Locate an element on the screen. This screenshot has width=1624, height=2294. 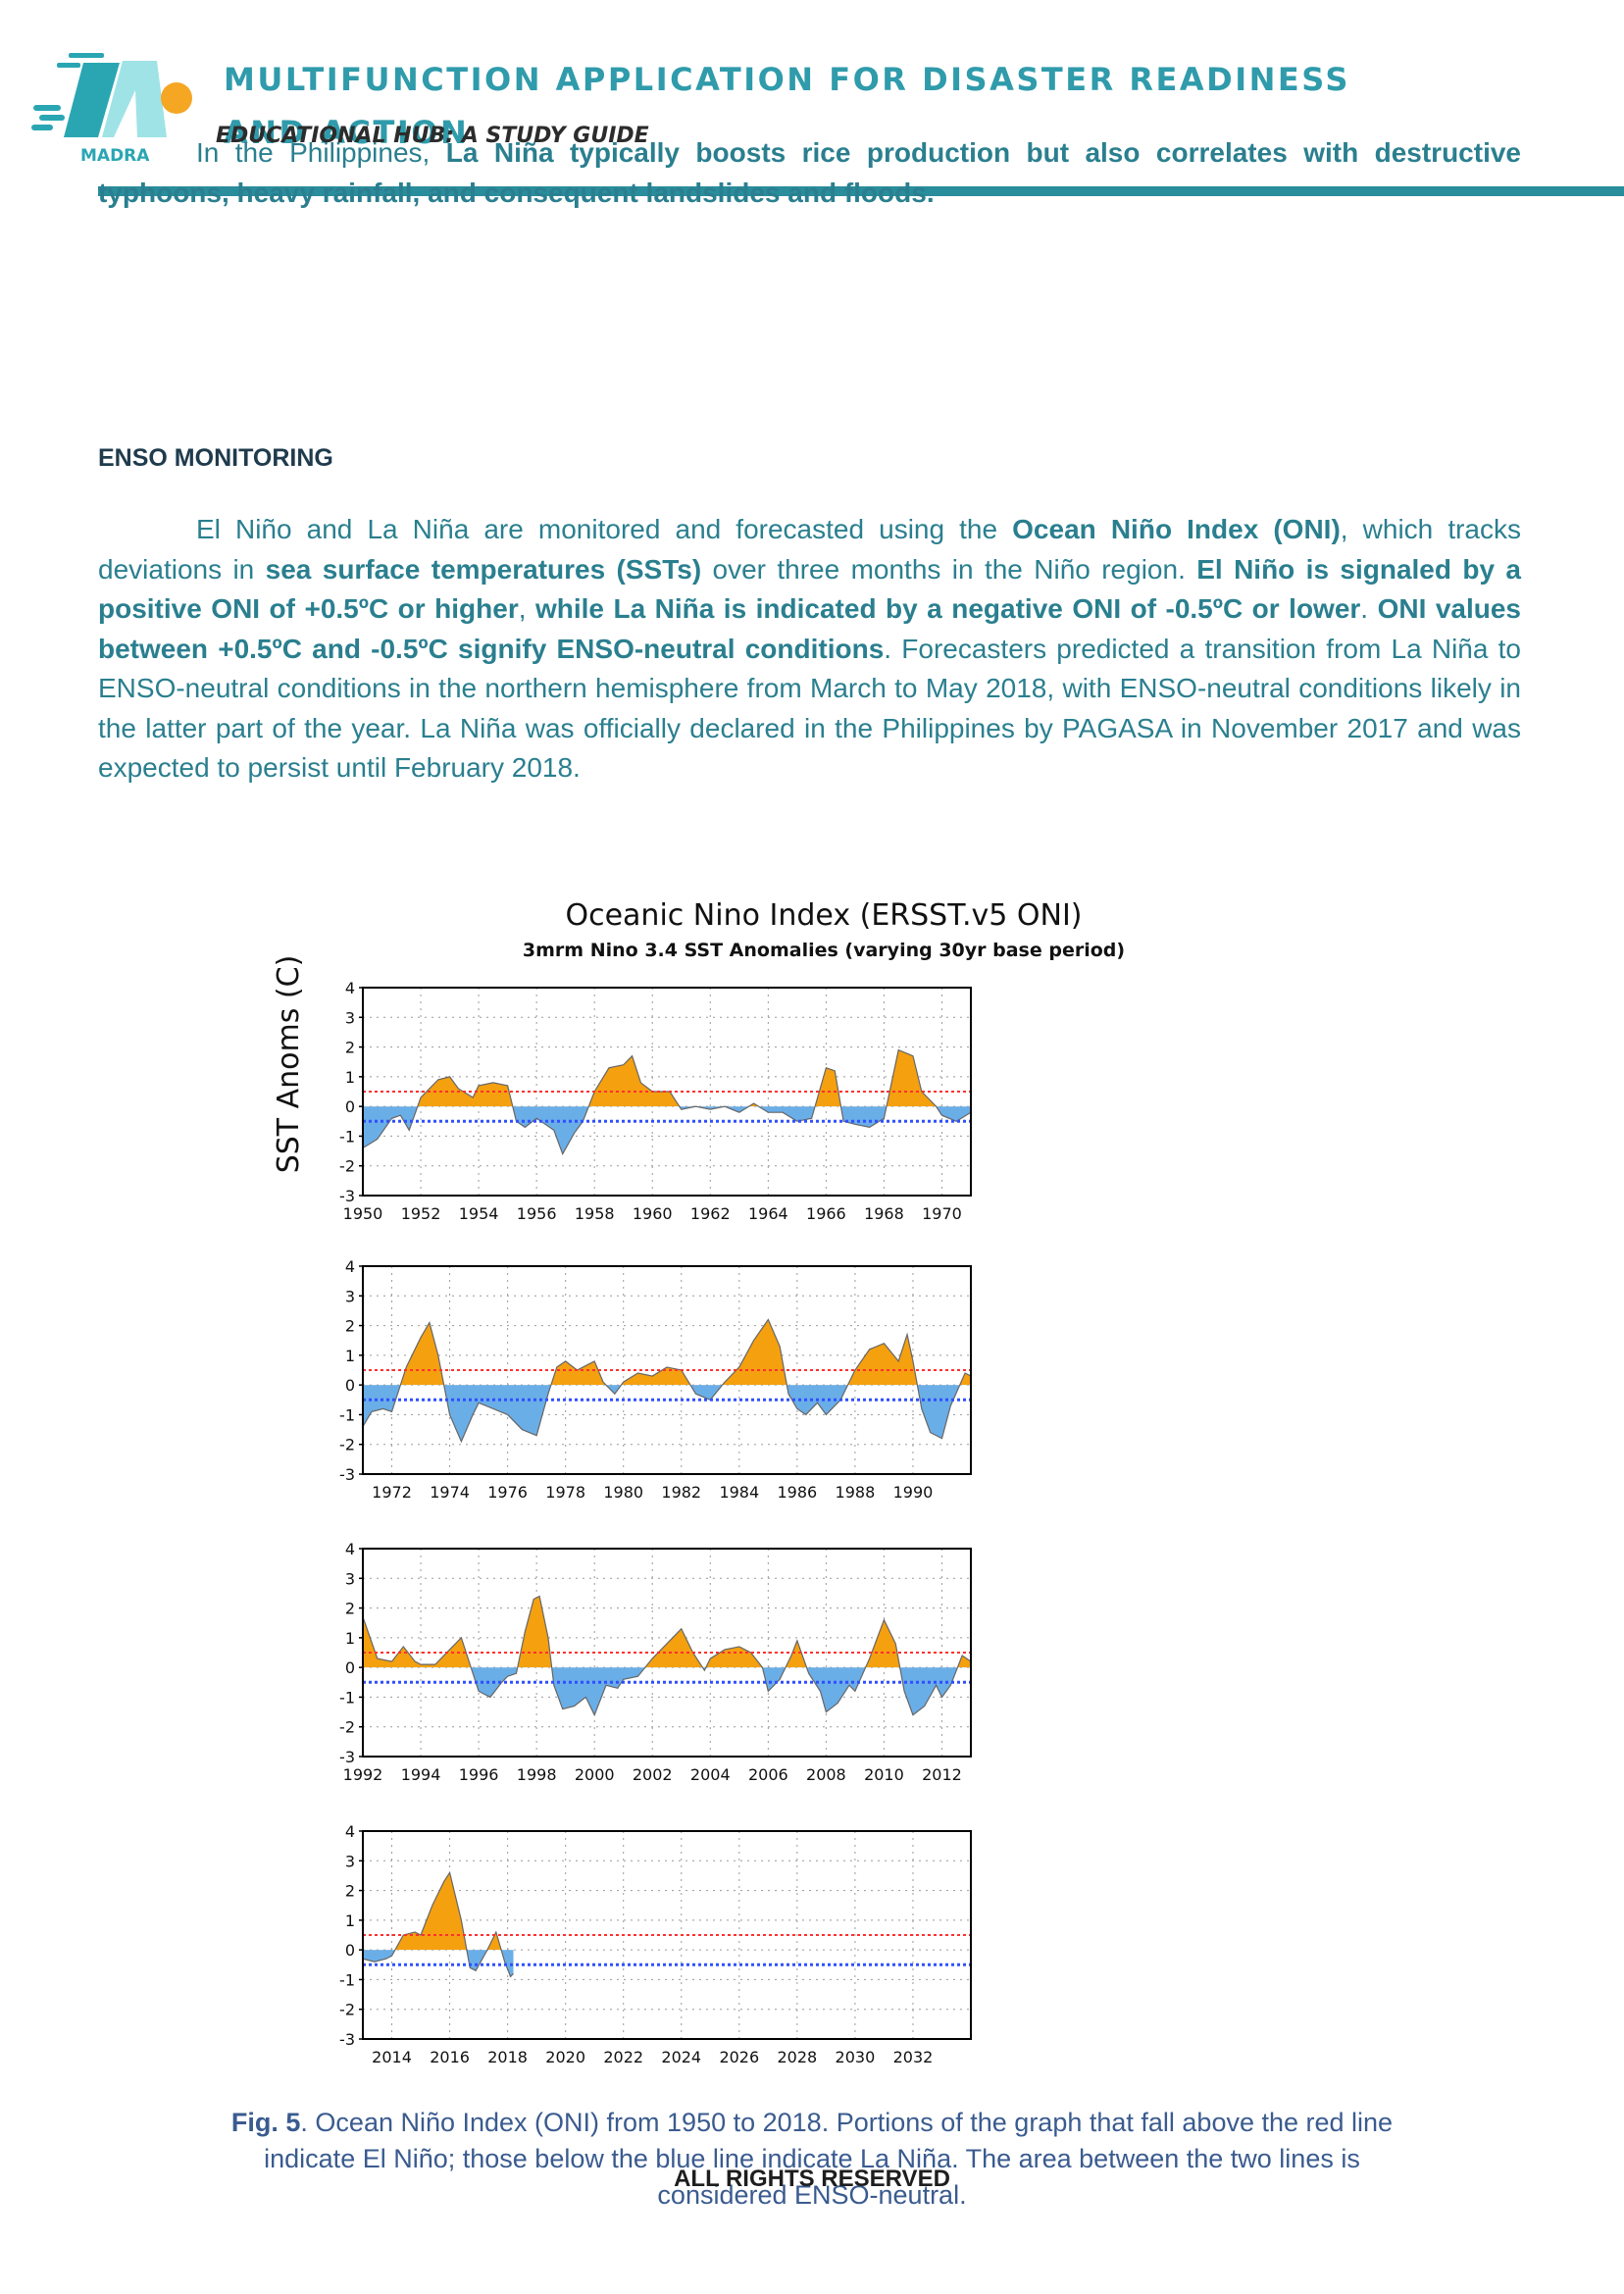
x-tick-label: 1982 is located at coordinates (681, 1492).